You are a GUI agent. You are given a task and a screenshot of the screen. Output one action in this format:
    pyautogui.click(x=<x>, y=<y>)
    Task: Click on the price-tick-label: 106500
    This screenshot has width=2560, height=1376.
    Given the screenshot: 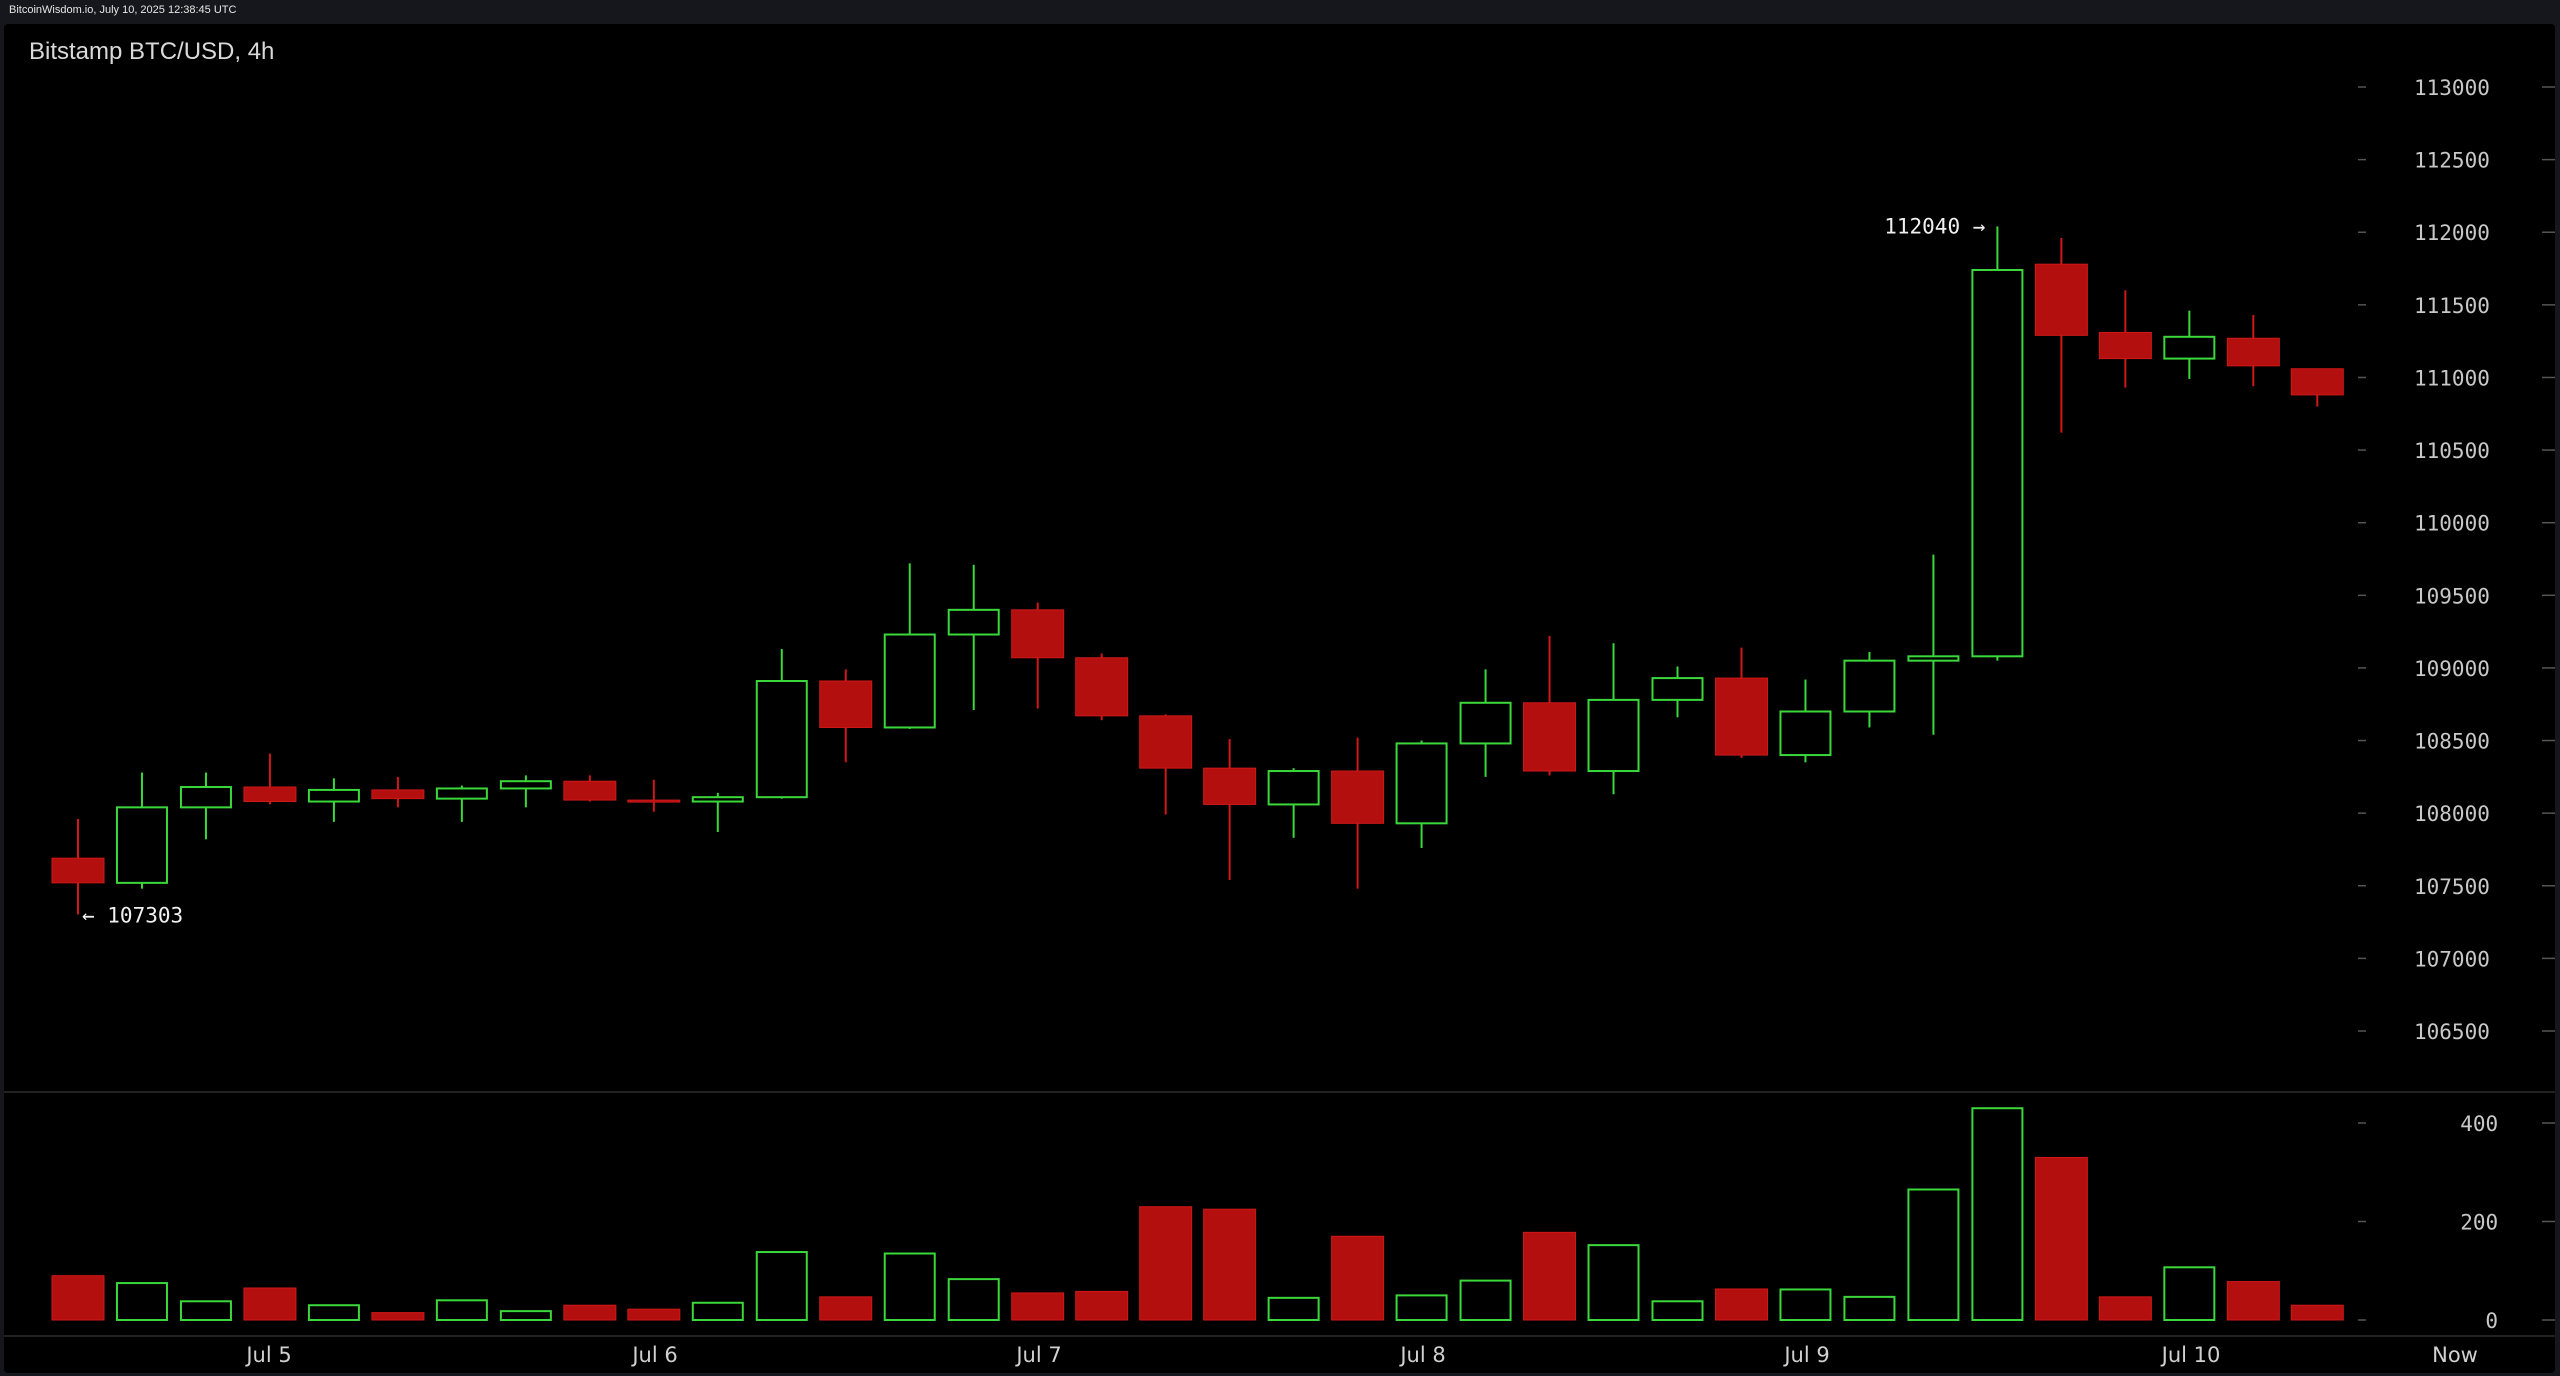 What is the action you would take?
    pyautogui.click(x=2452, y=1032)
    